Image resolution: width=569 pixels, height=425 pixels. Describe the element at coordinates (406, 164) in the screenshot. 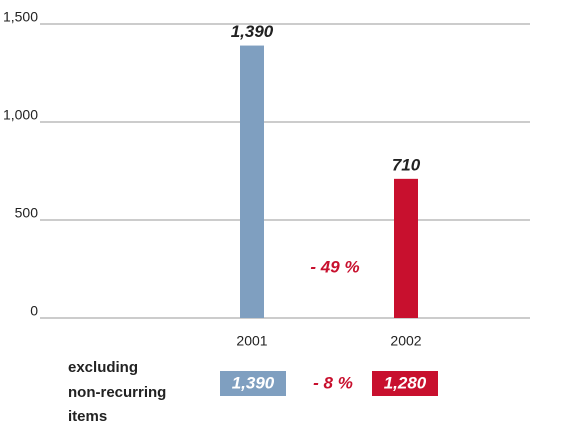

I see `value-label: 710` at that location.